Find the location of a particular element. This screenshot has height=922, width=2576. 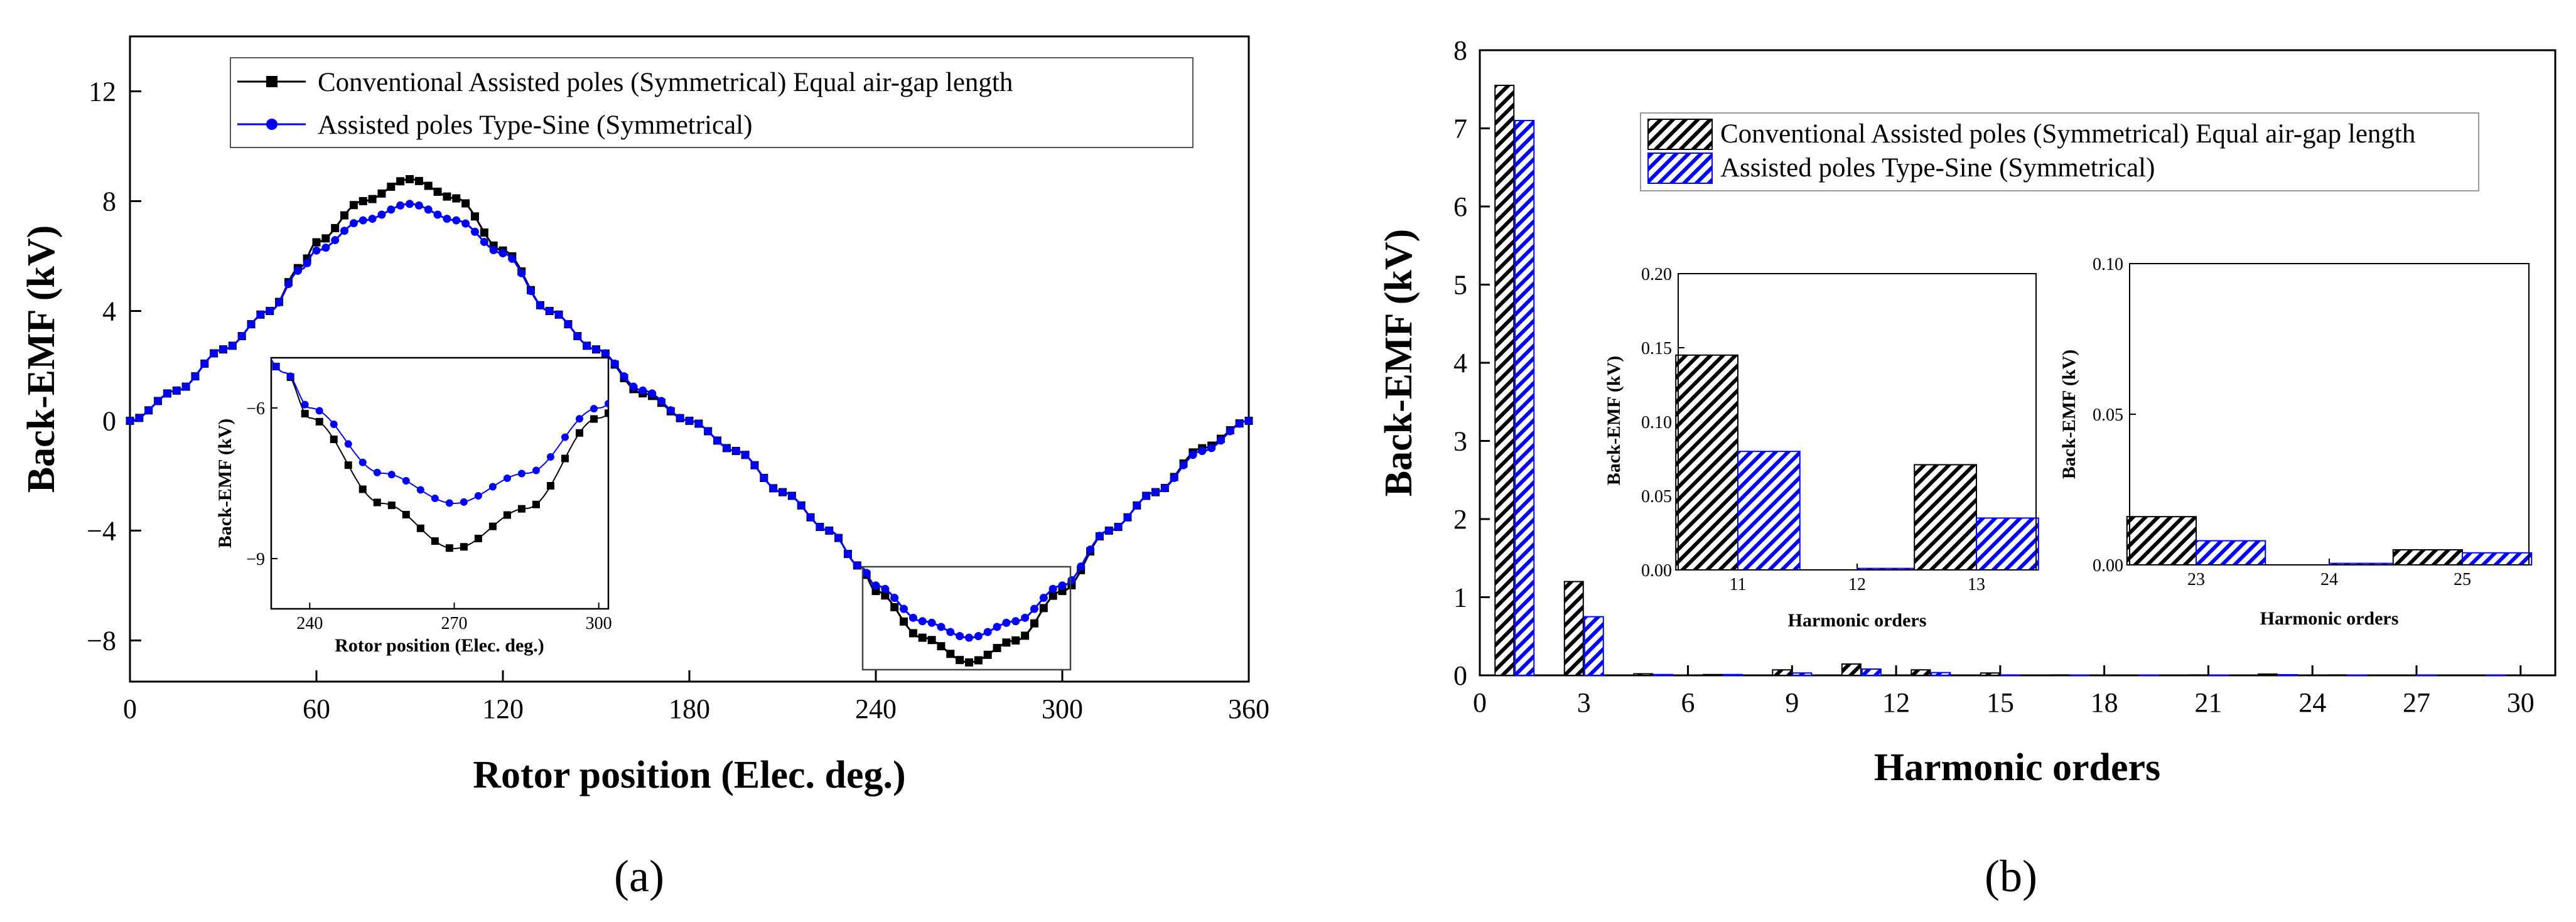

inset-a-series is located at coordinates (439, 455).